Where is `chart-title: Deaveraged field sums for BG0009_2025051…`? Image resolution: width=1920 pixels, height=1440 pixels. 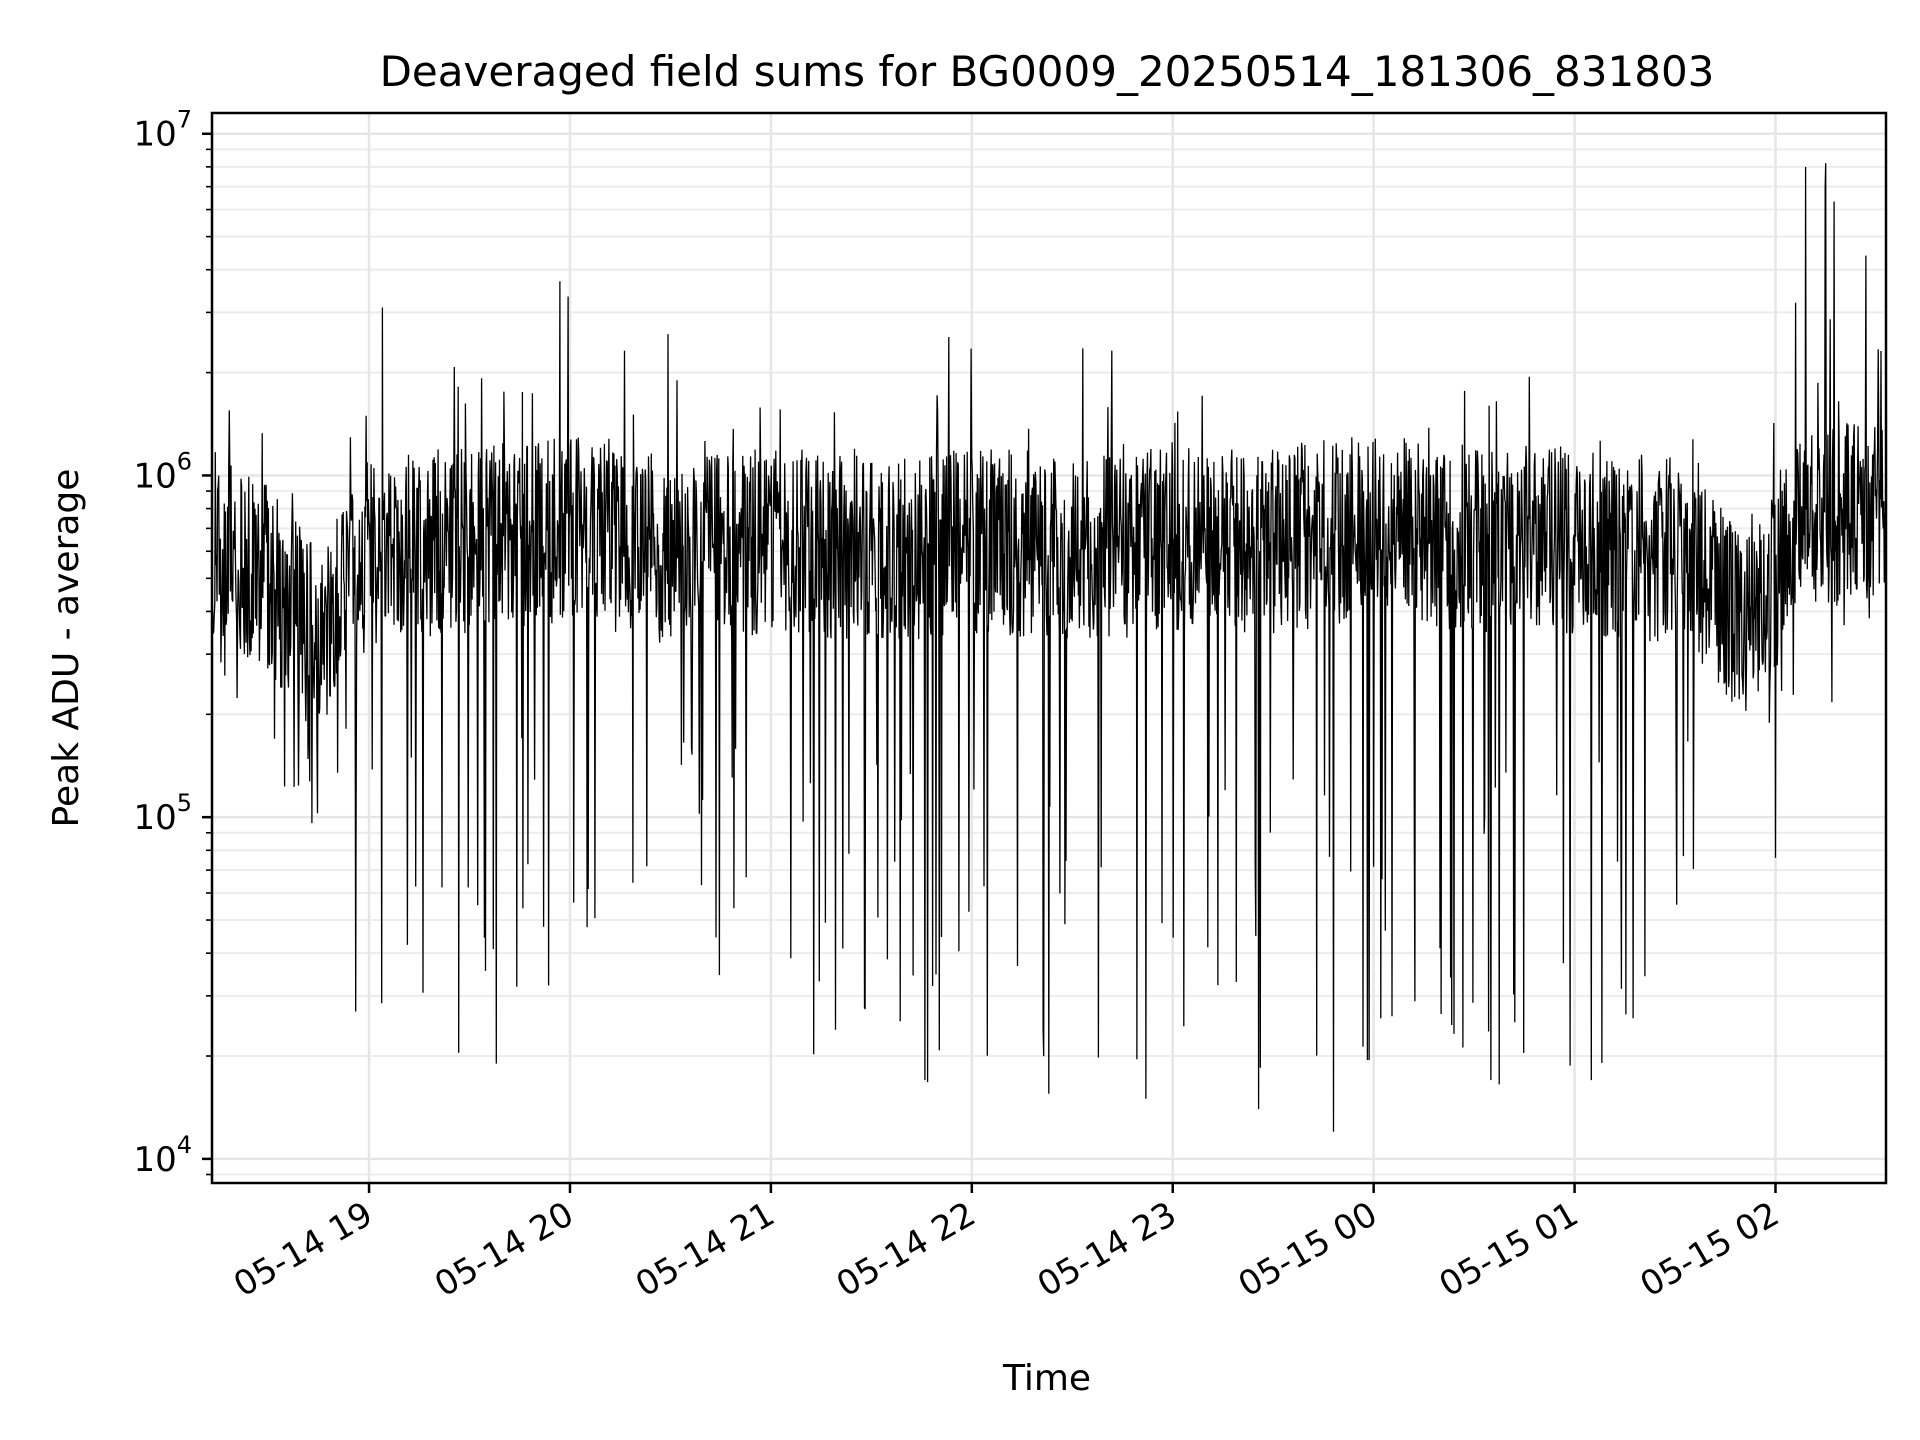 chart-title: Deaveraged field sums for BG0009_2025051… is located at coordinates (1047, 71).